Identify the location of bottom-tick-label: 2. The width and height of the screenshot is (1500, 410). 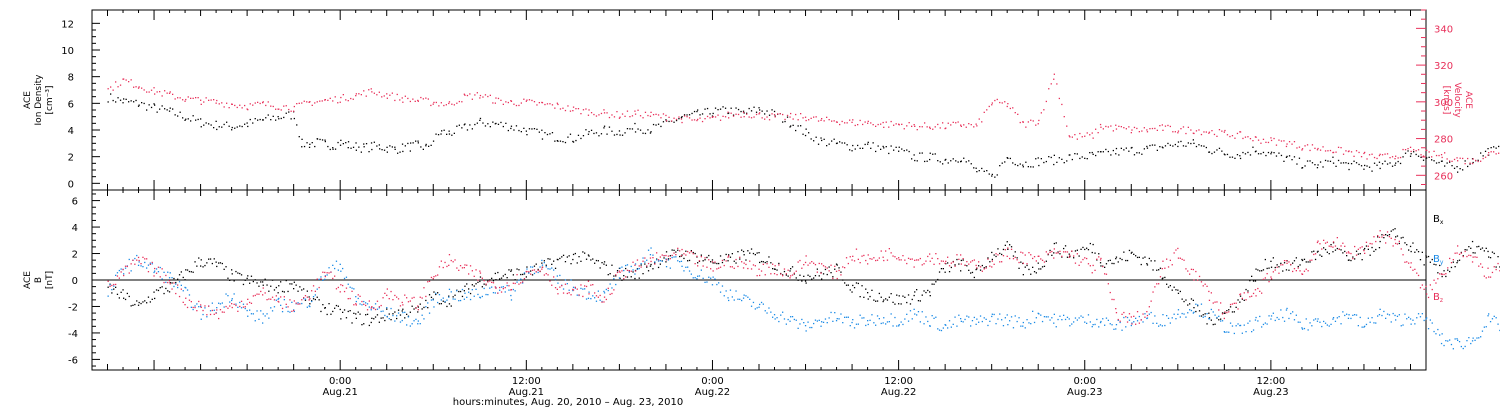
(75, 255).